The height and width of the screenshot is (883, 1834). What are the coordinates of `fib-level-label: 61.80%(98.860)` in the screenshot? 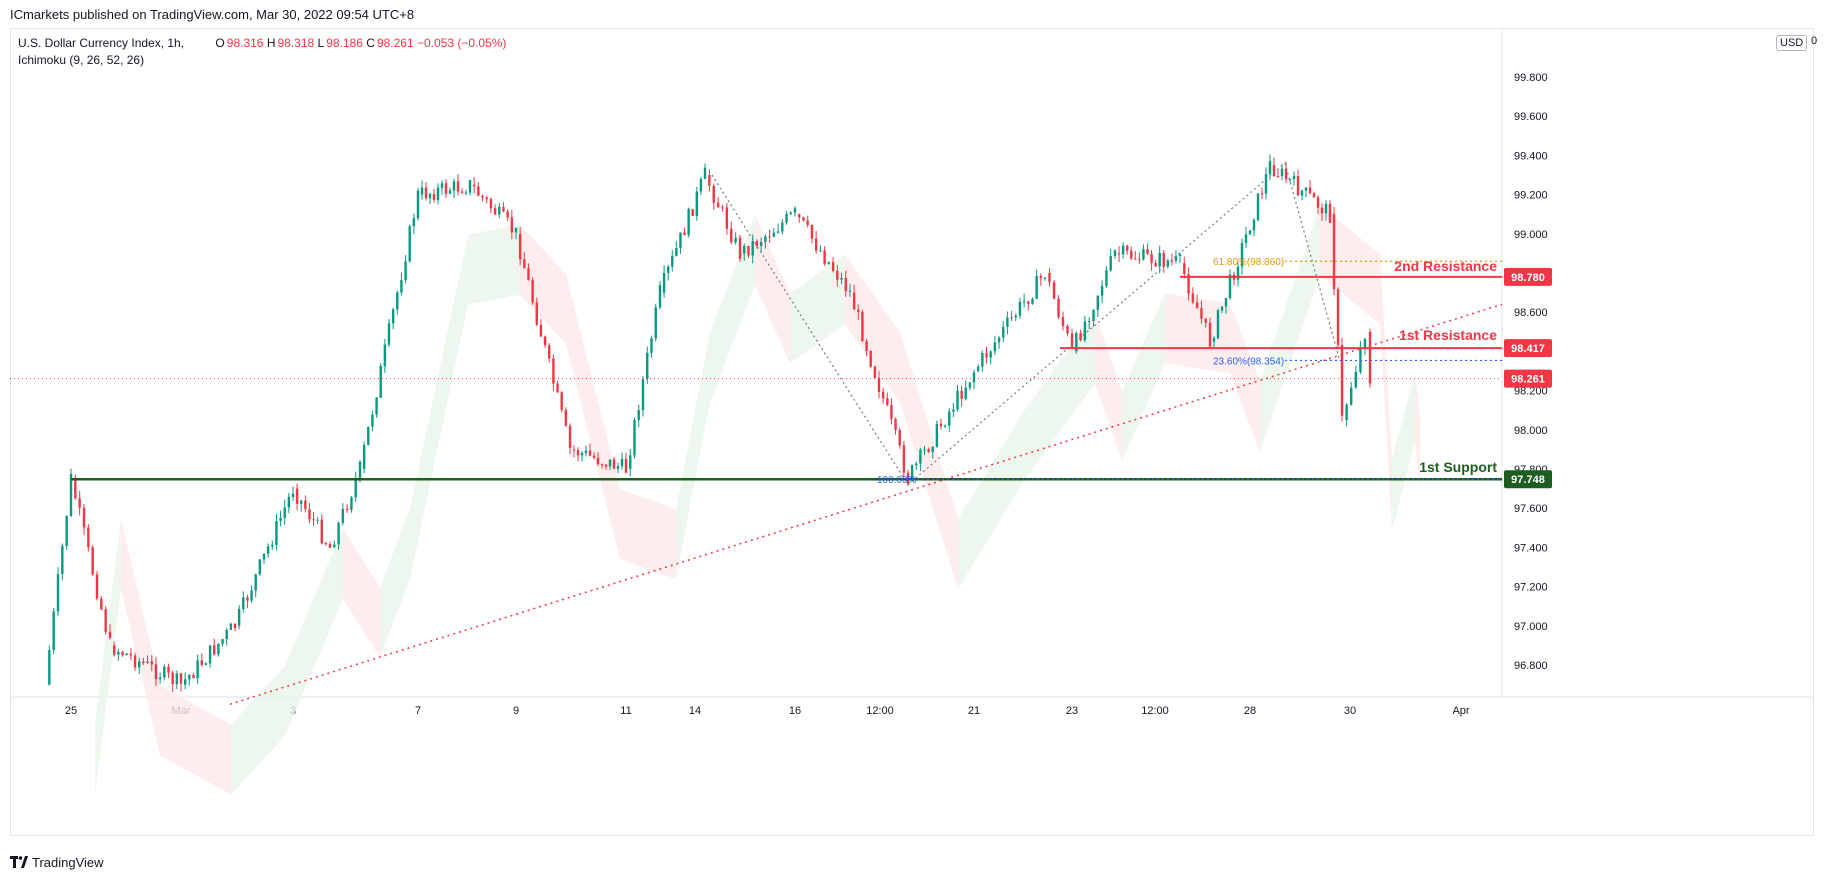 It's located at (1248, 262).